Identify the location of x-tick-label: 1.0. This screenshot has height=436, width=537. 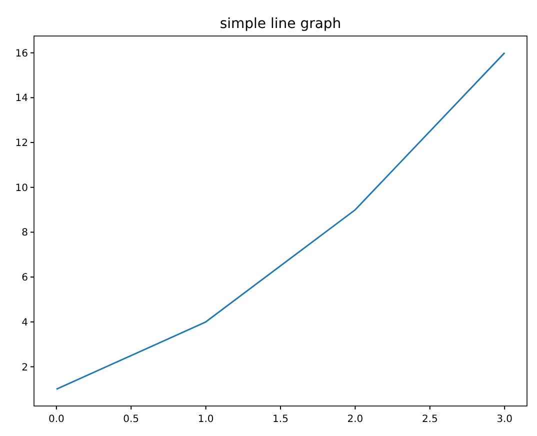
(206, 419).